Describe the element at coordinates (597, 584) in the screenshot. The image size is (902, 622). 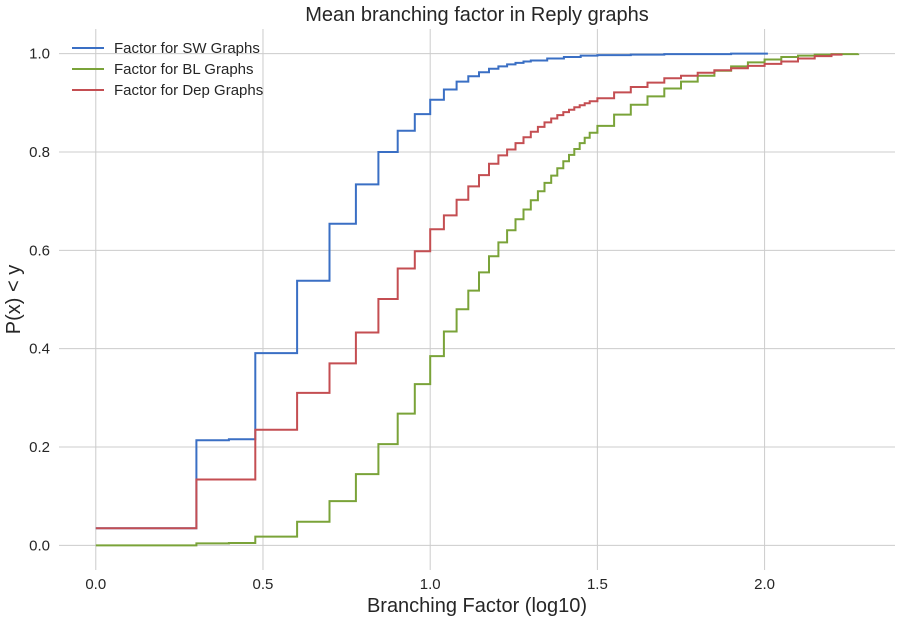
I see `x-tick-label: 1.5` at that location.